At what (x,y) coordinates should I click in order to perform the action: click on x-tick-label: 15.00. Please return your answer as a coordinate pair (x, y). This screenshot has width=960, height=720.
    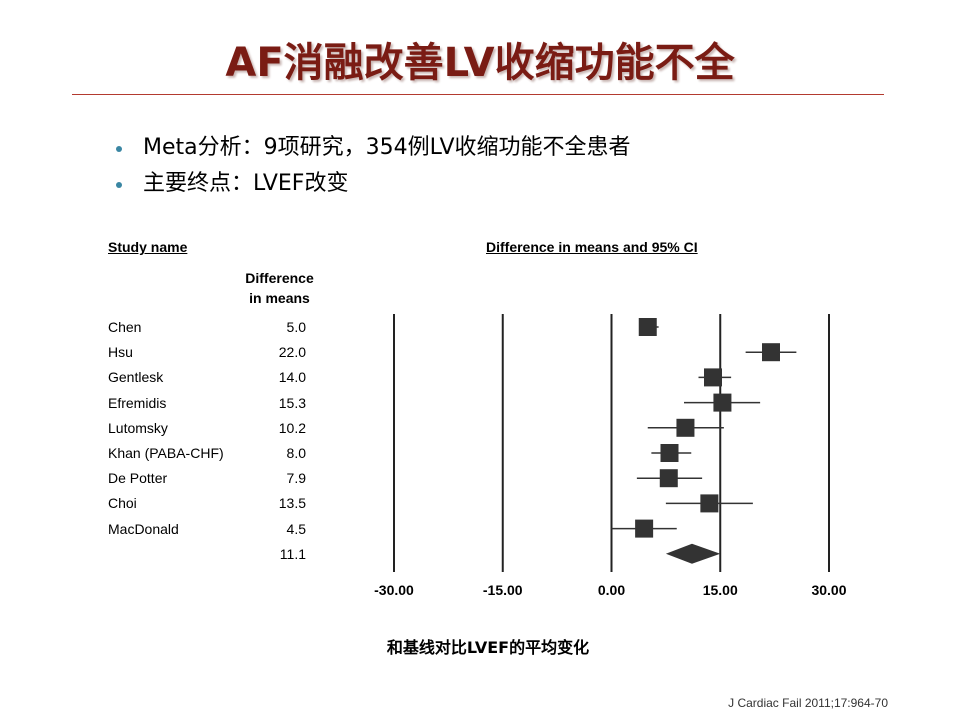
    Looking at the image, I should click on (720, 590).